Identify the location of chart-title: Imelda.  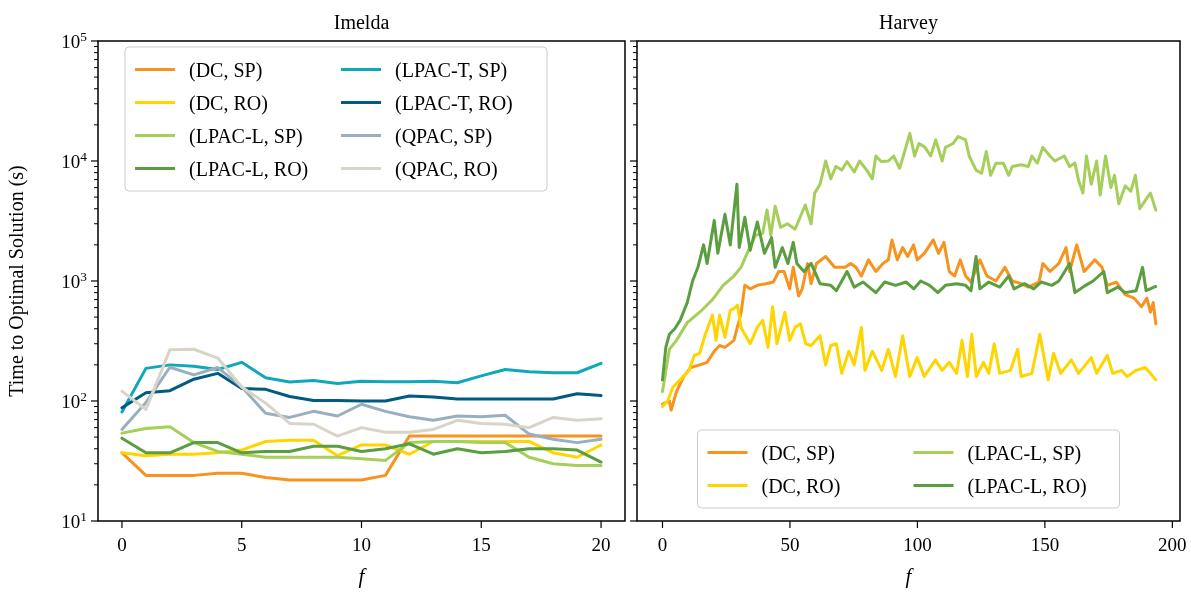
(361, 22).